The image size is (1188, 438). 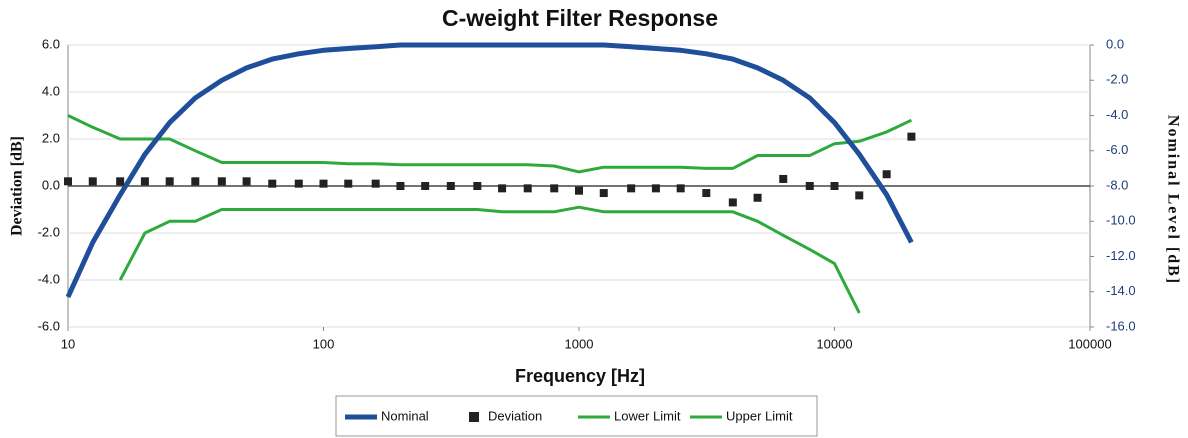 I want to click on x-tick-label: 10, so click(x=68, y=343).